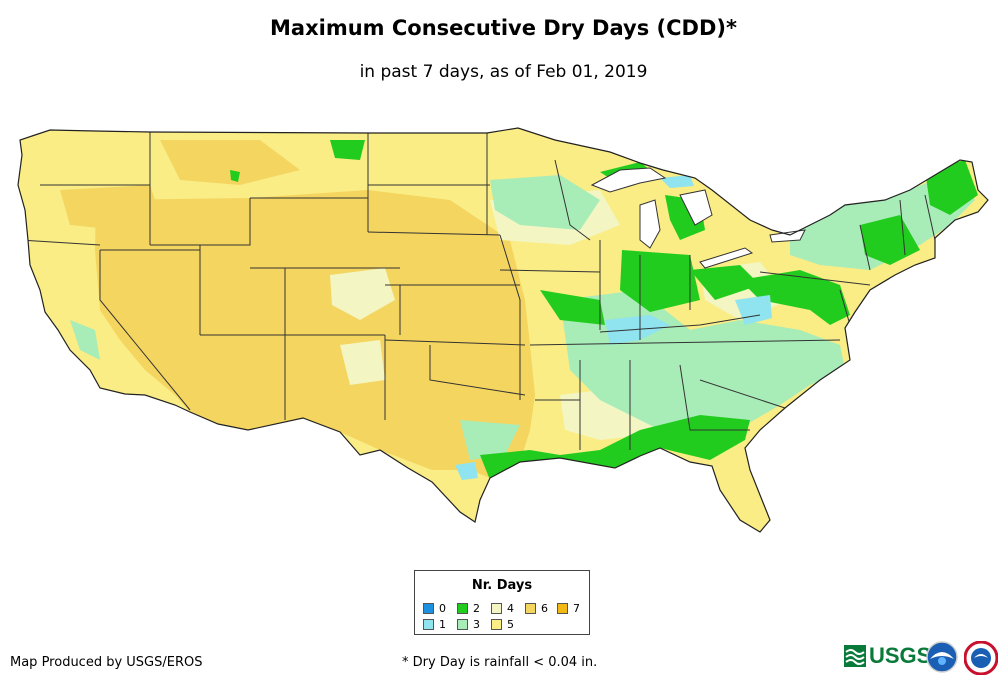 The width and height of the screenshot is (1007, 691). Describe the element at coordinates (510, 624) in the screenshot. I see `legend-label-5: 5` at that location.